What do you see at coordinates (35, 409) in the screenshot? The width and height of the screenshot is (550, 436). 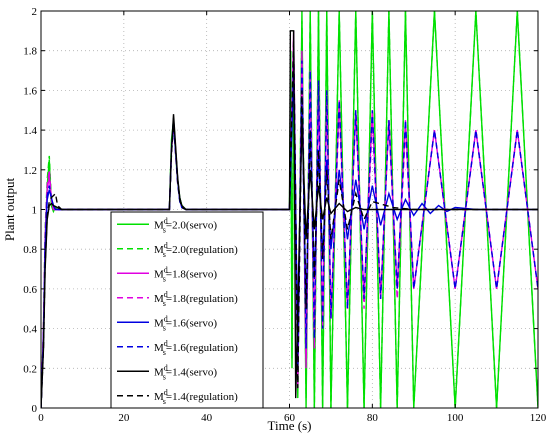 I see `y-tick-label: 0` at bounding box center [35, 409].